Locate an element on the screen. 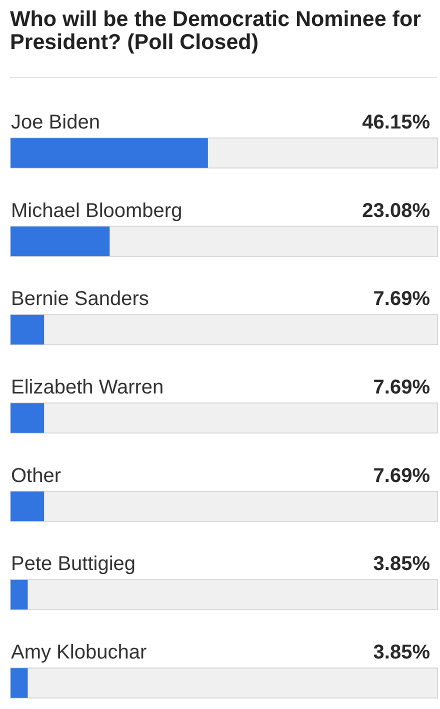 Image resolution: width=440 pixels, height=709 pixels. data-label: 46.15% is located at coordinates (396, 123).